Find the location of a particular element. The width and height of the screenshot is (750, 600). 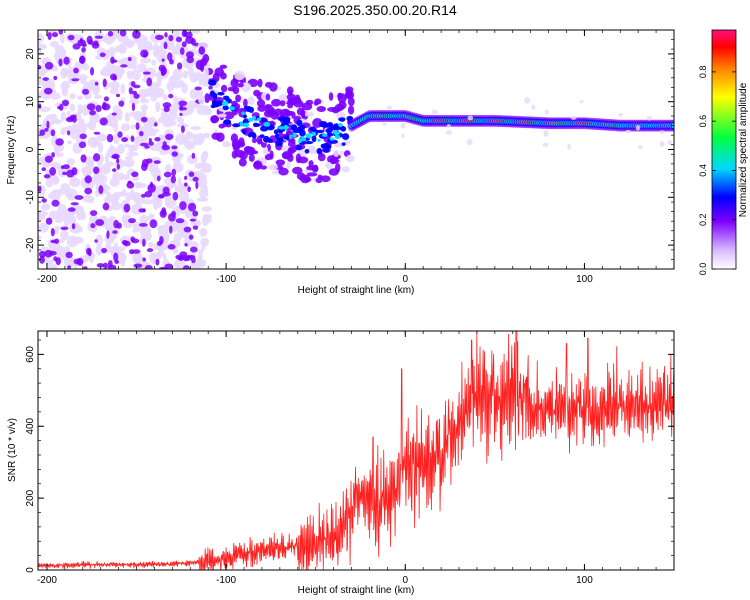

spectrogram-x-label: Height of straight line (km) is located at coordinates (356, 290).